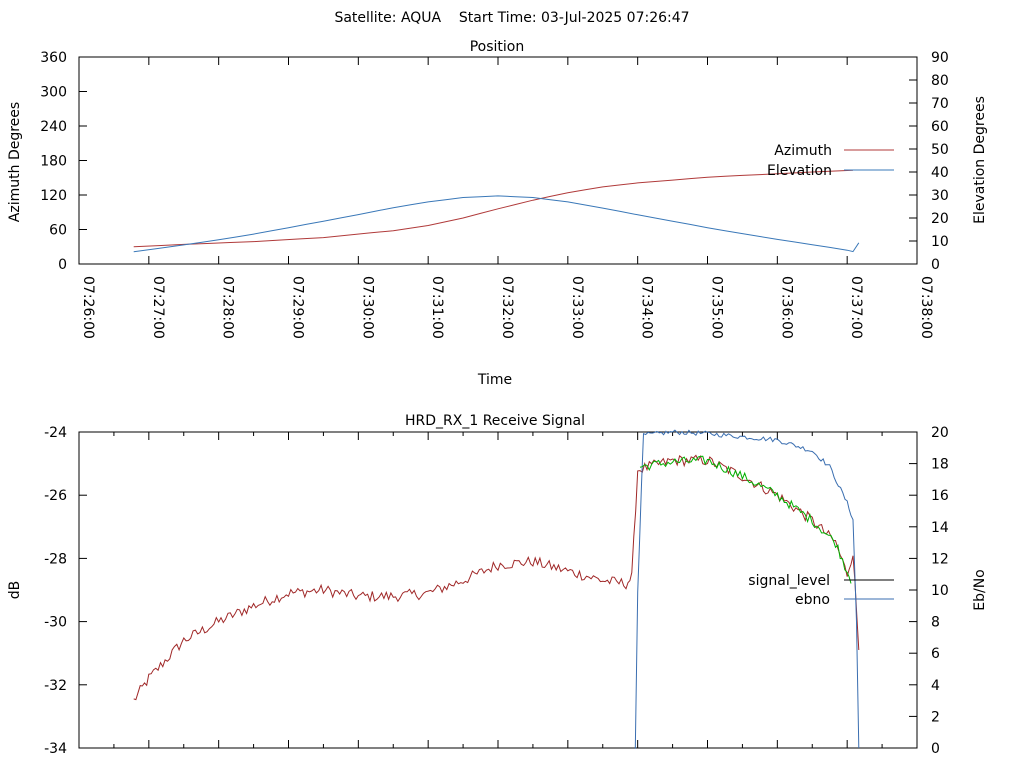 This screenshot has height=768, width=1024. Describe the element at coordinates (830, 161) in the screenshot. I see `position-legend: Azimuth Elevation` at that location.